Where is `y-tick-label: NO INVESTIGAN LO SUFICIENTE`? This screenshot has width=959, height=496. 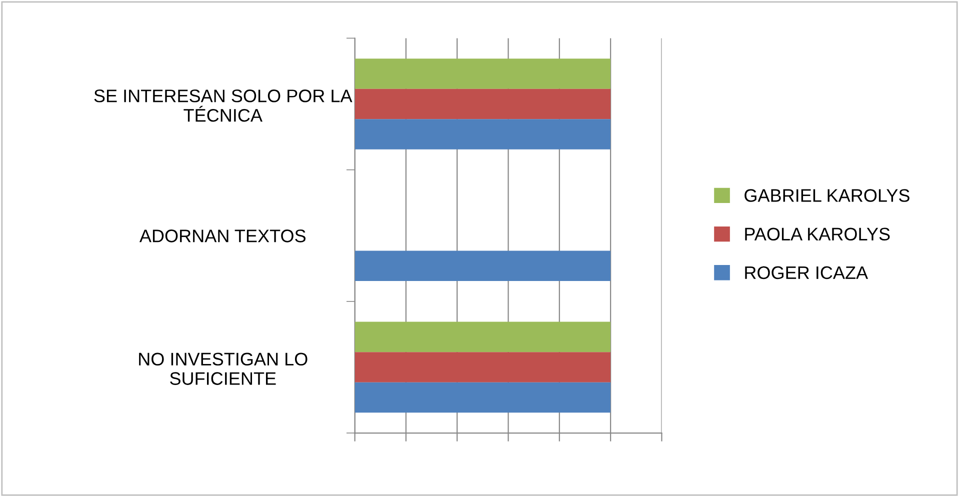 y-tick-label: NO INVESTIGAN LO SUFICIENTE is located at coordinates (223, 368).